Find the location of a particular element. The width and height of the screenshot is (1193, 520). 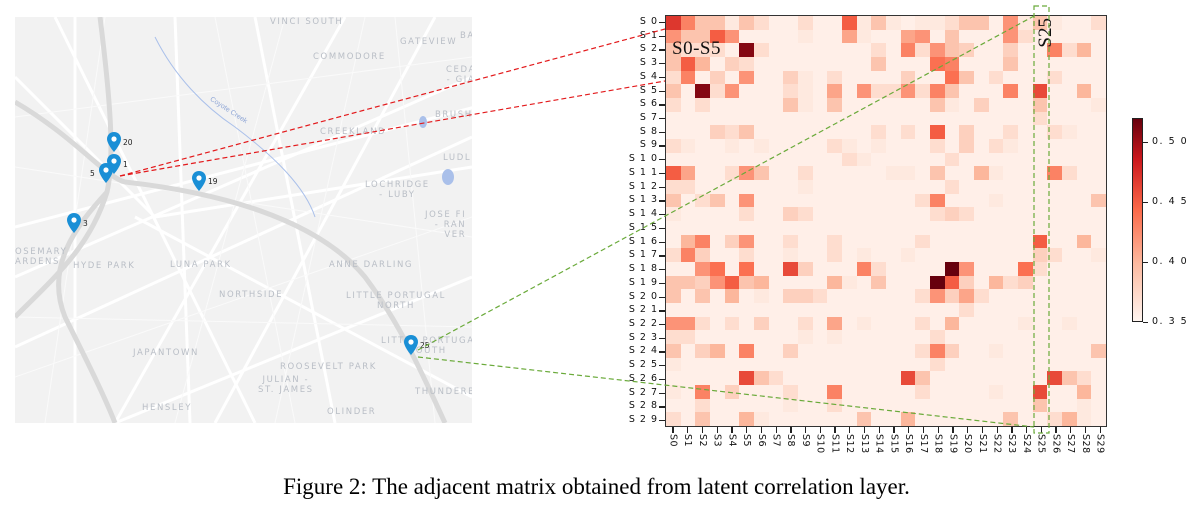

x-tick-label: S26 is located at coordinates (1056, 444).